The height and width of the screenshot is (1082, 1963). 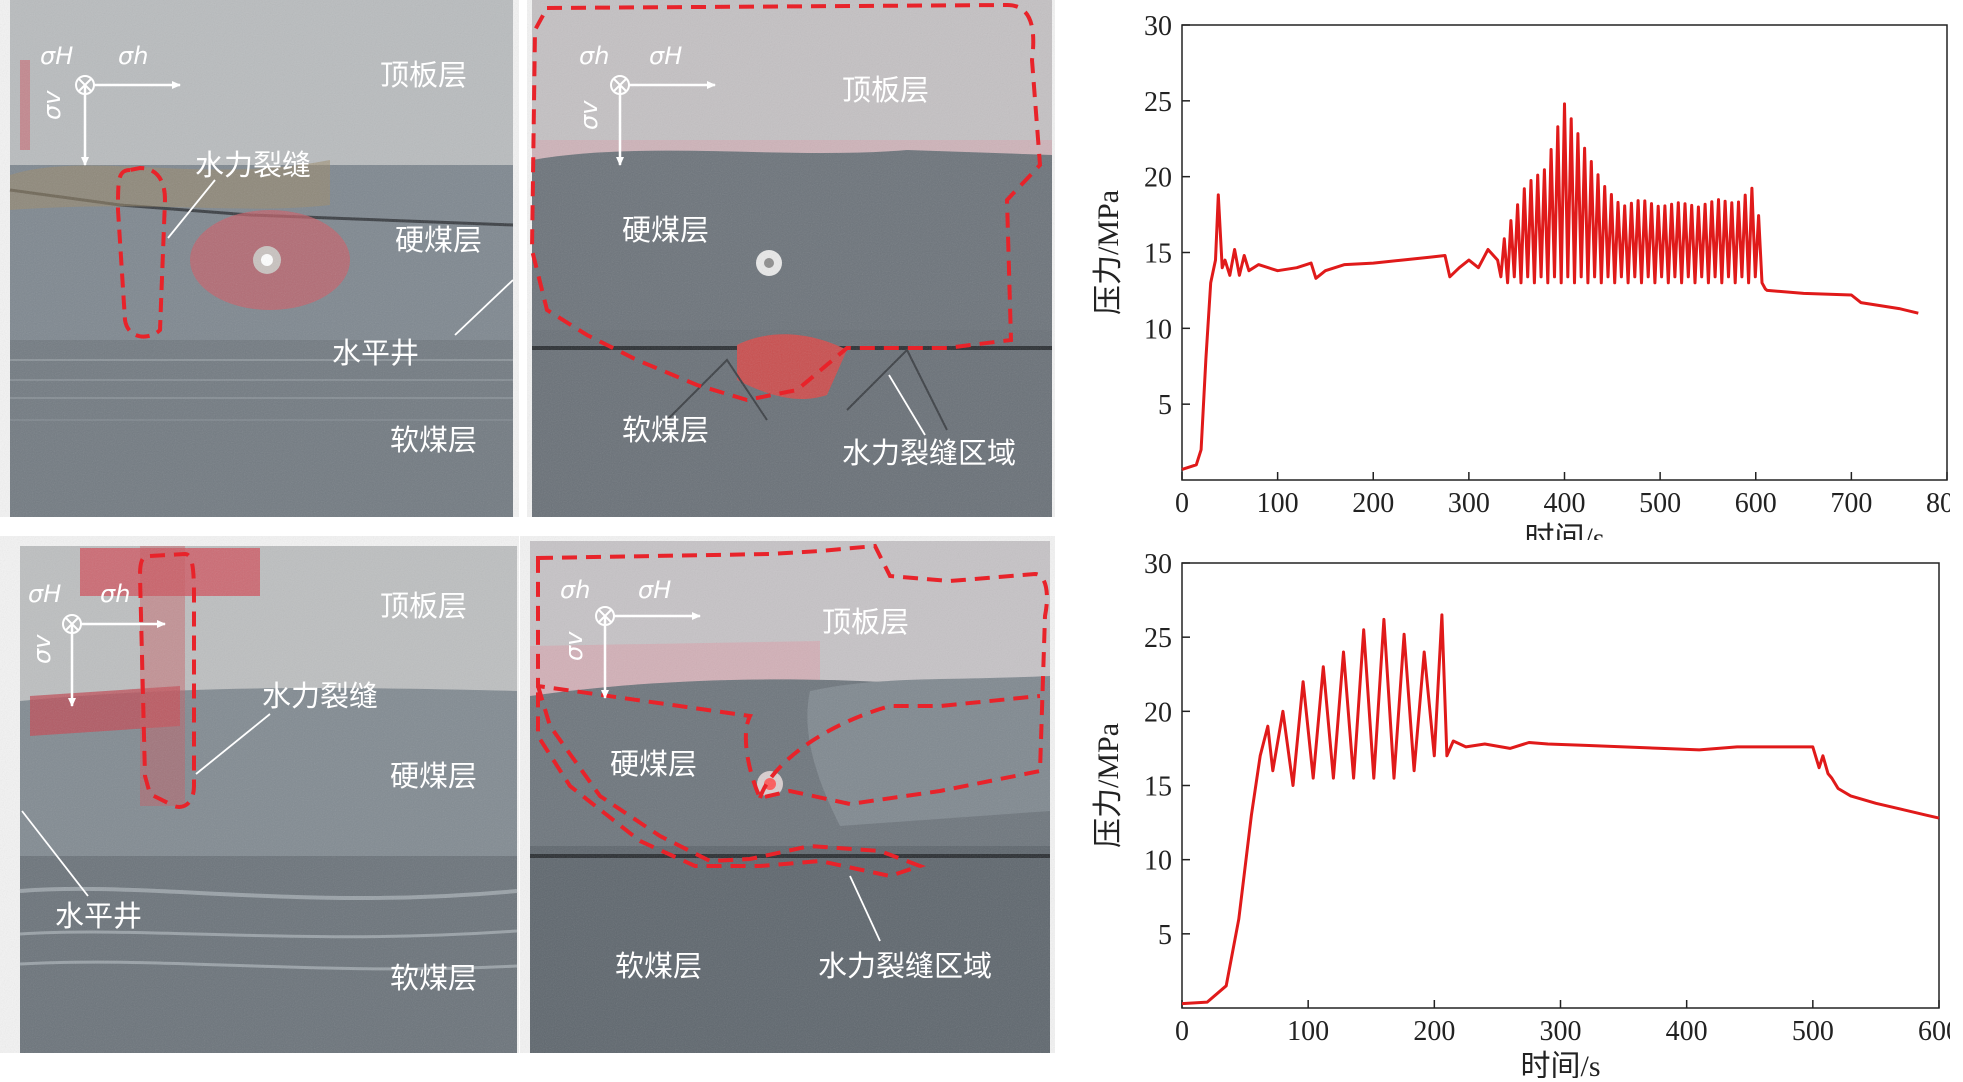 What do you see at coordinates (1851, 503) in the screenshot?
I see `x-tick-label: 700` at bounding box center [1851, 503].